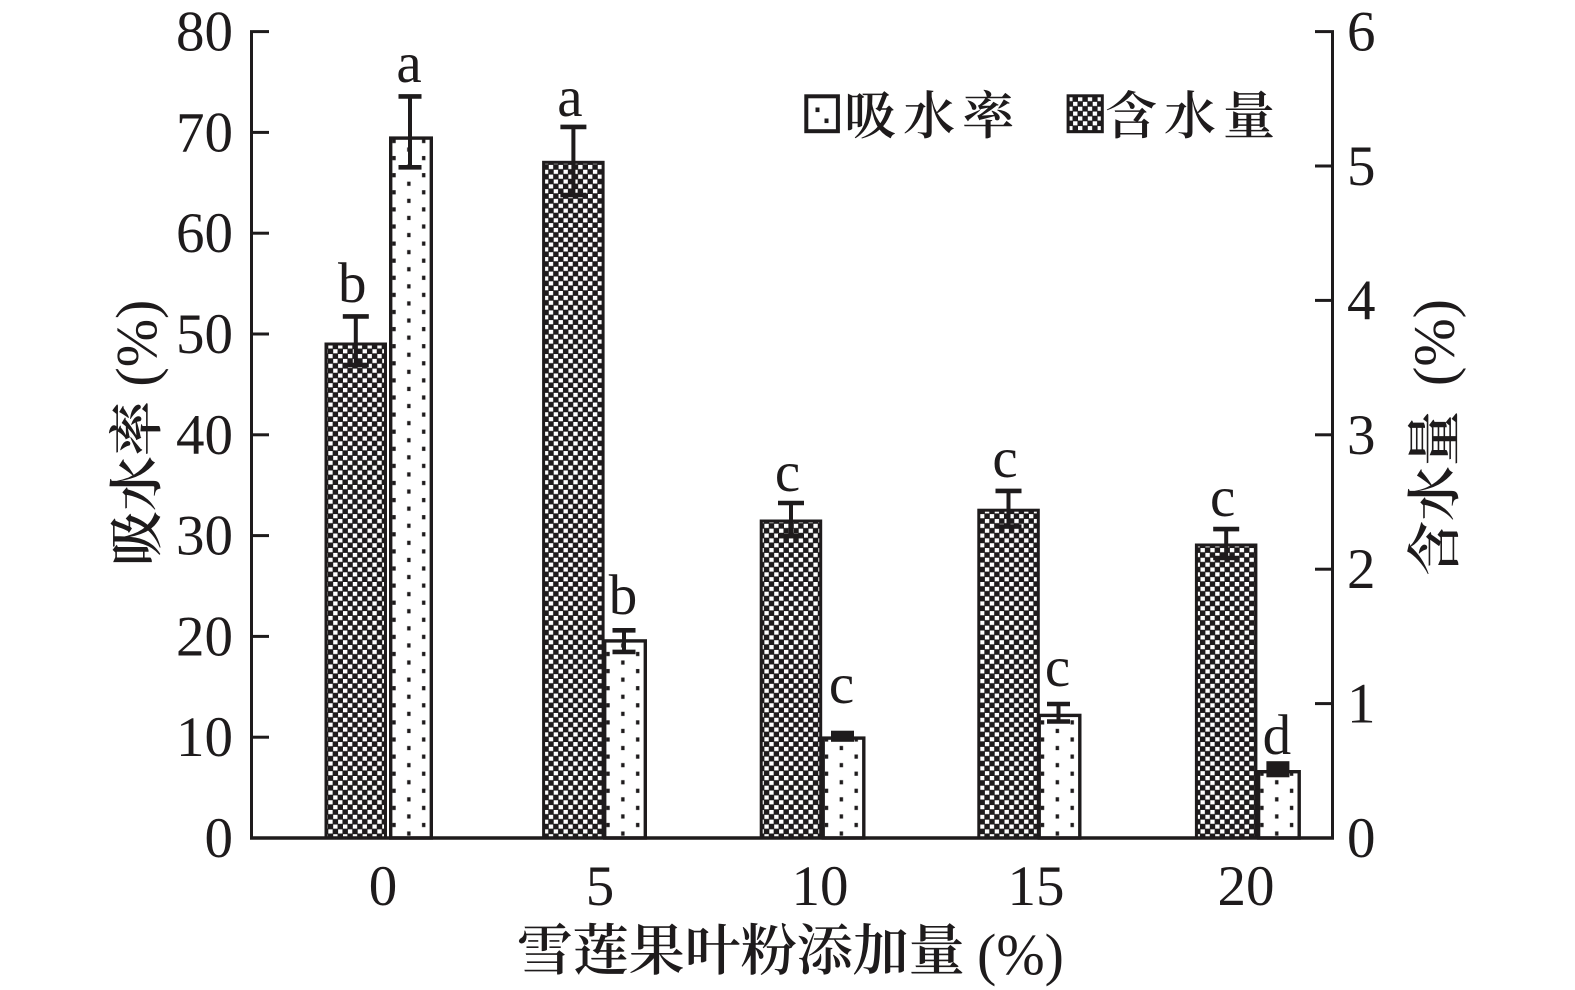  I want to click on svg-text: 4, so click(1361, 300).